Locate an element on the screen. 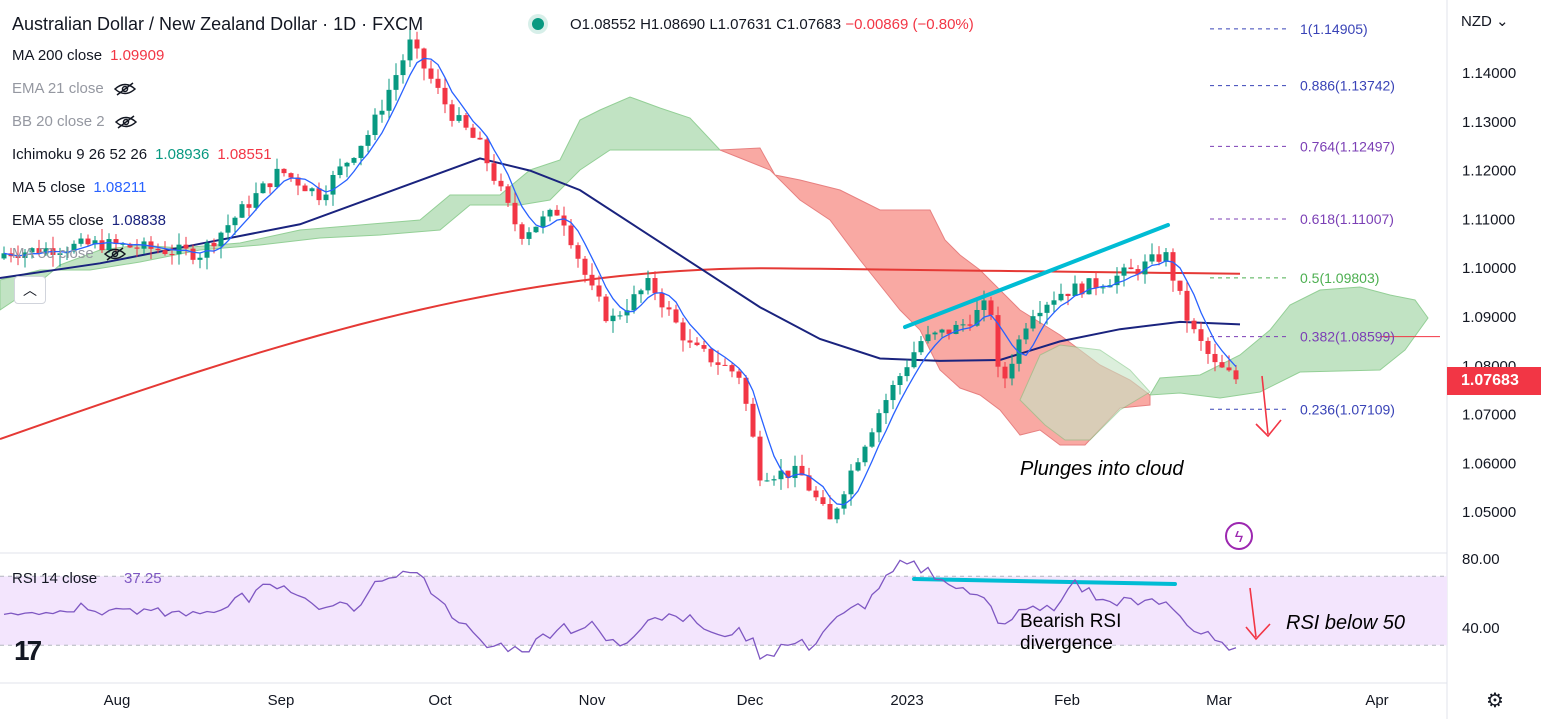 This screenshot has height=719, width=1541. legend-item: MA 200 close 1.09909 is located at coordinates (88, 55).